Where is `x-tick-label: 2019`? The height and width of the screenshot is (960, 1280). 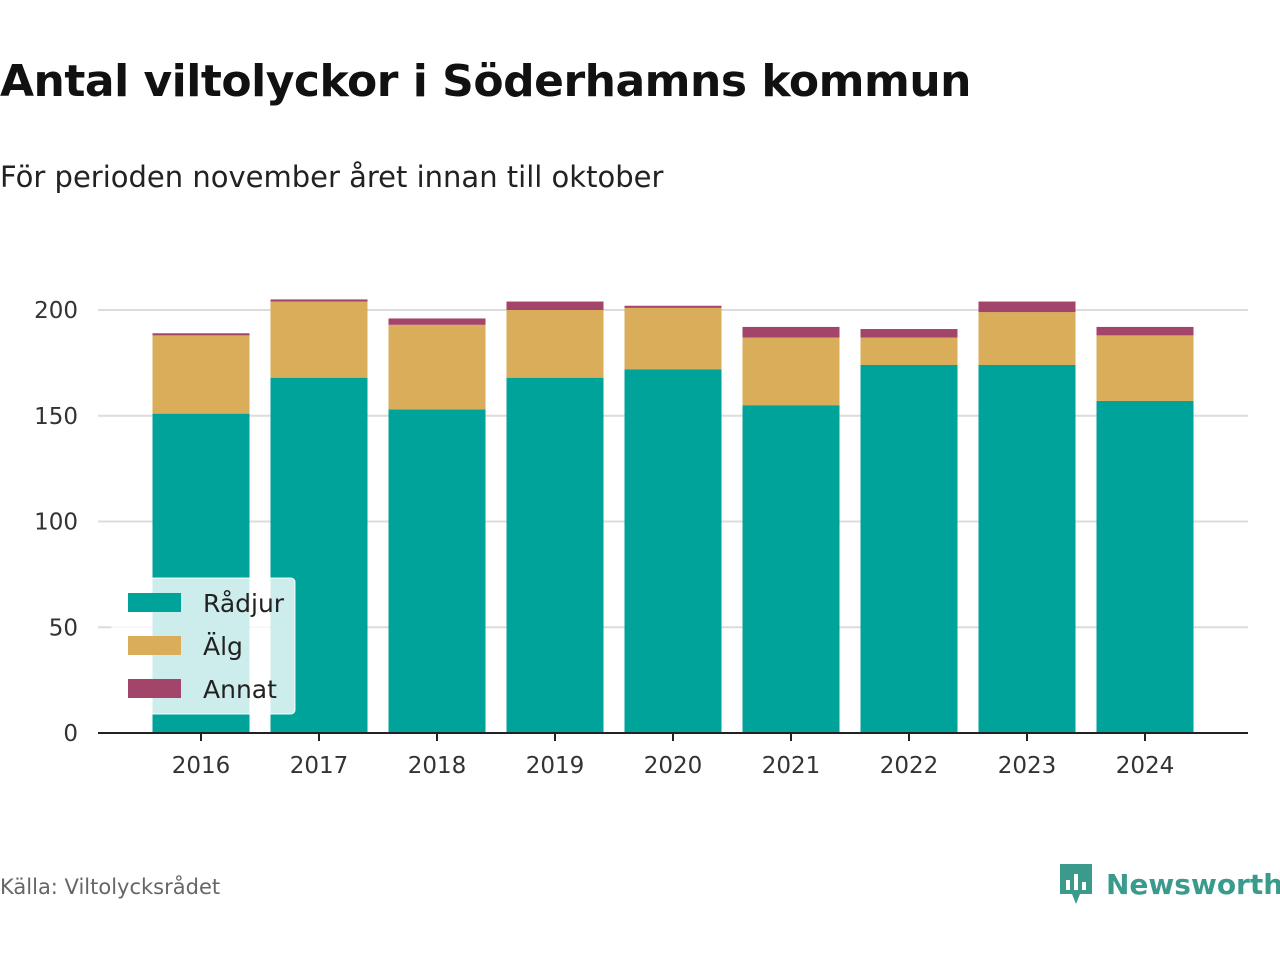
x-tick-label: 2019 is located at coordinates (555, 766).